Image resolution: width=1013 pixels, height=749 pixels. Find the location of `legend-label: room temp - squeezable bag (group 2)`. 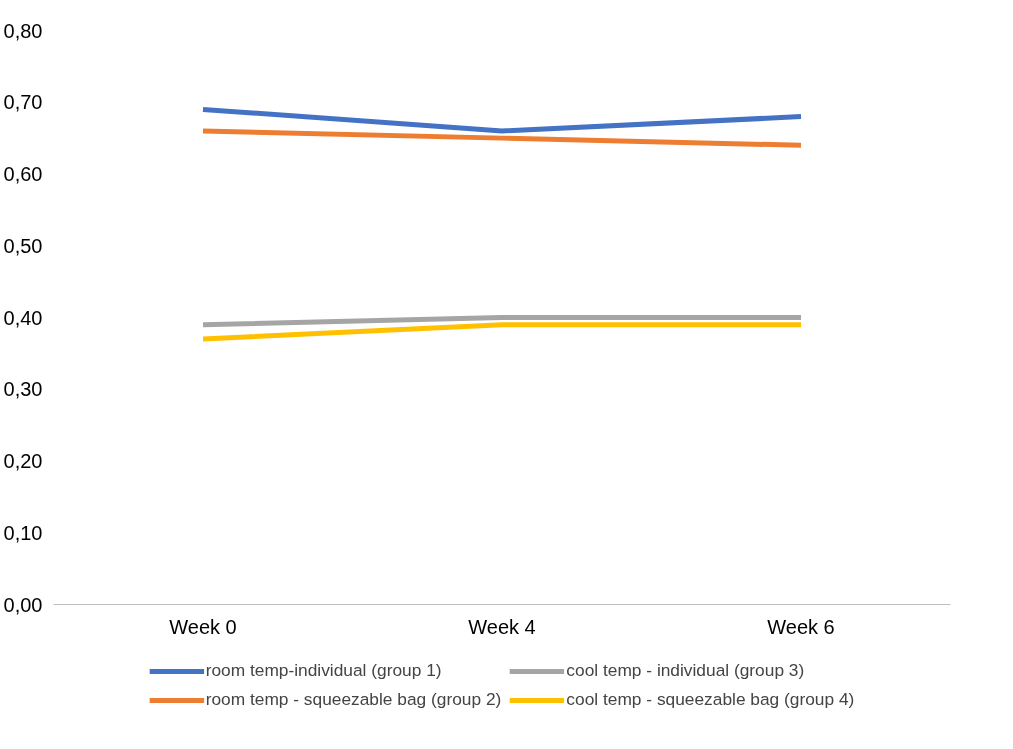

legend-label: room temp - squeezable bag (group 2) is located at coordinates (353, 699).